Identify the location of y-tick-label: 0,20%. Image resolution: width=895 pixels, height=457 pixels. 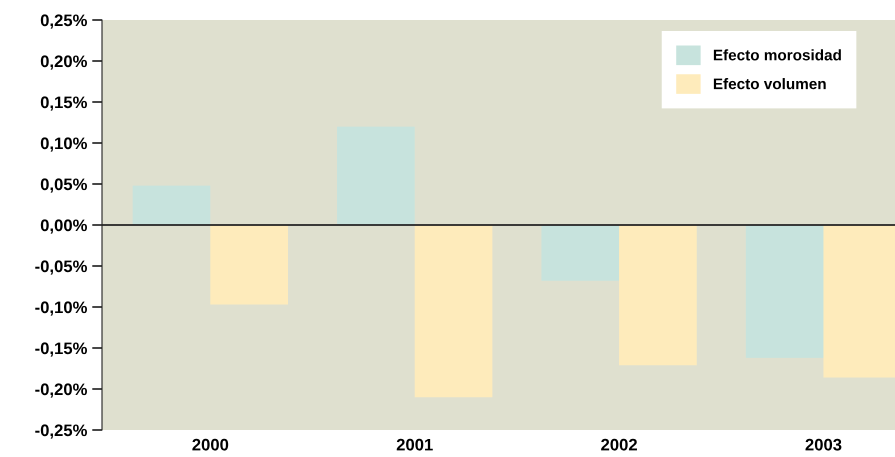
(63, 62).